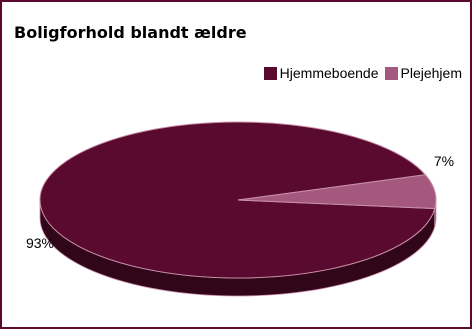 The image size is (472, 329). Describe the element at coordinates (40, 243) in the screenshot. I see `data-label-hjemmeboende: 93%` at that location.